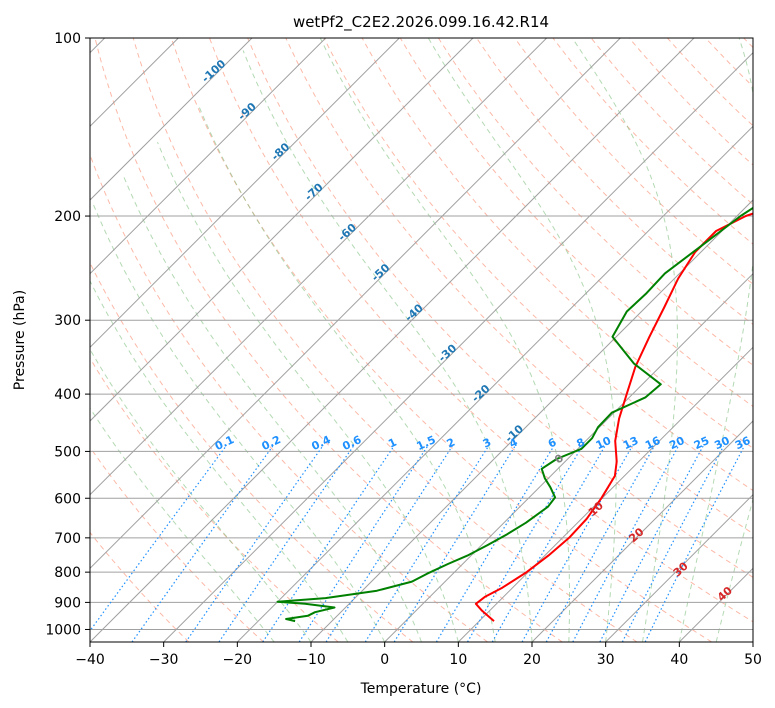 This screenshot has width=775, height=708. I want to click on x-tick-label: −20, so click(238, 660).